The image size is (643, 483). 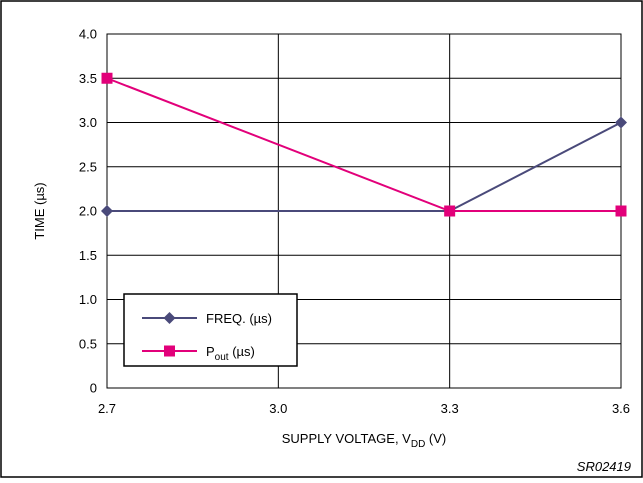 What do you see at coordinates (88, 34) in the screenshot?
I see `y-tick-label: 4.0` at bounding box center [88, 34].